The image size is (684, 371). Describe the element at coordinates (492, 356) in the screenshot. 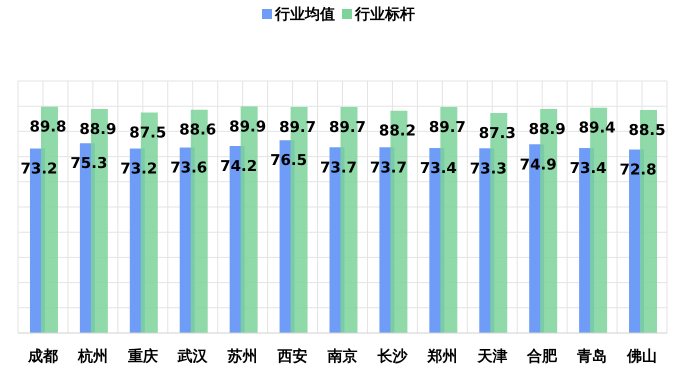

I see `x-tick-label: 天津` at that location.